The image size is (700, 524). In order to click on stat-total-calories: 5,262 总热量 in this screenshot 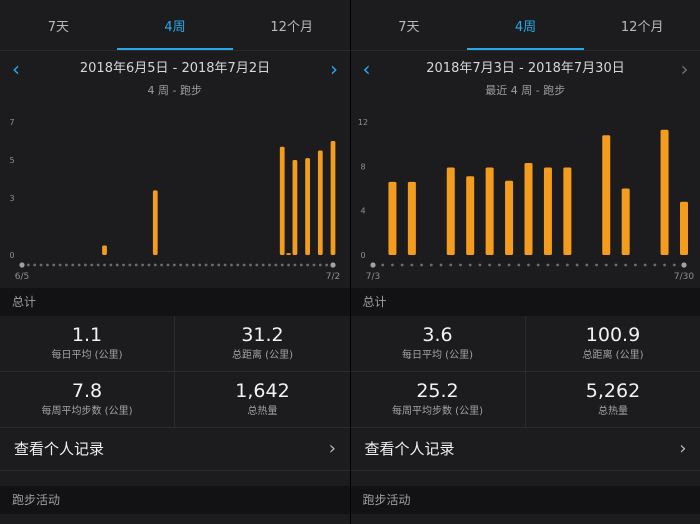, I will do `click(612, 400)`.